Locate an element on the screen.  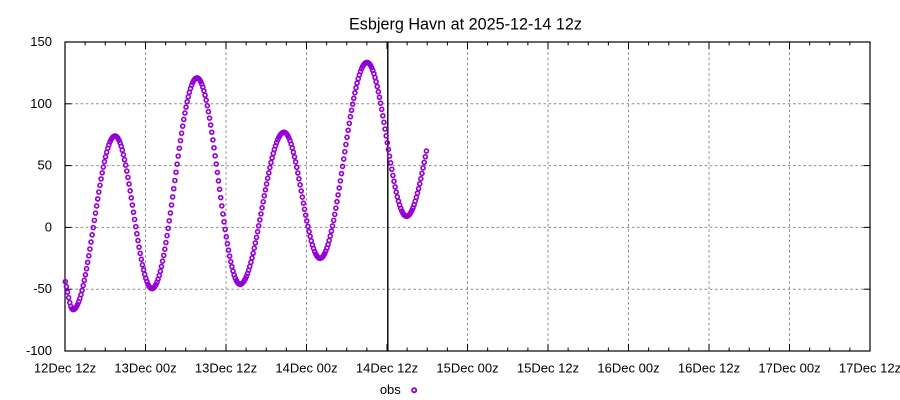
svg-text: -50 is located at coordinates (42, 288).